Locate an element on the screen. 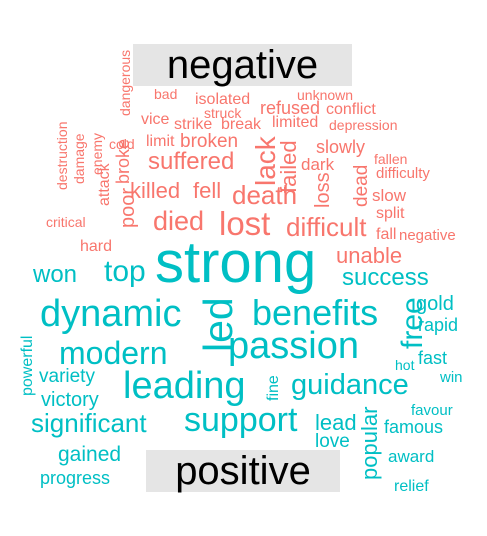  positive-word-win: win is located at coordinates (451, 377).